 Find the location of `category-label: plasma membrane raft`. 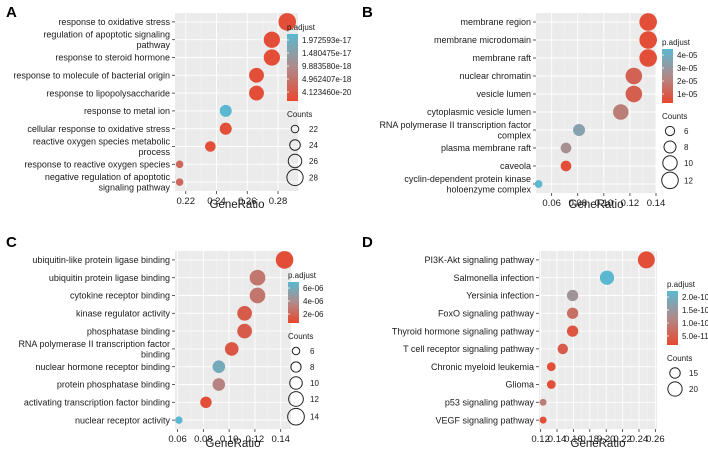

category-label: plasma membrane raft is located at coordinates (486, 148).